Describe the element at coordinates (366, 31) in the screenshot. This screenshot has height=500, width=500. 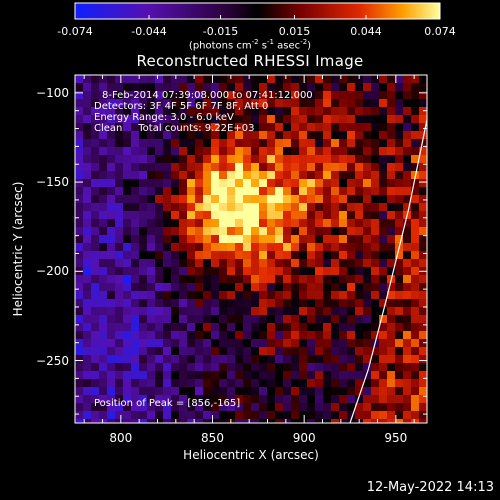
I see `colorbar-tick-label: 0.044` at that location.